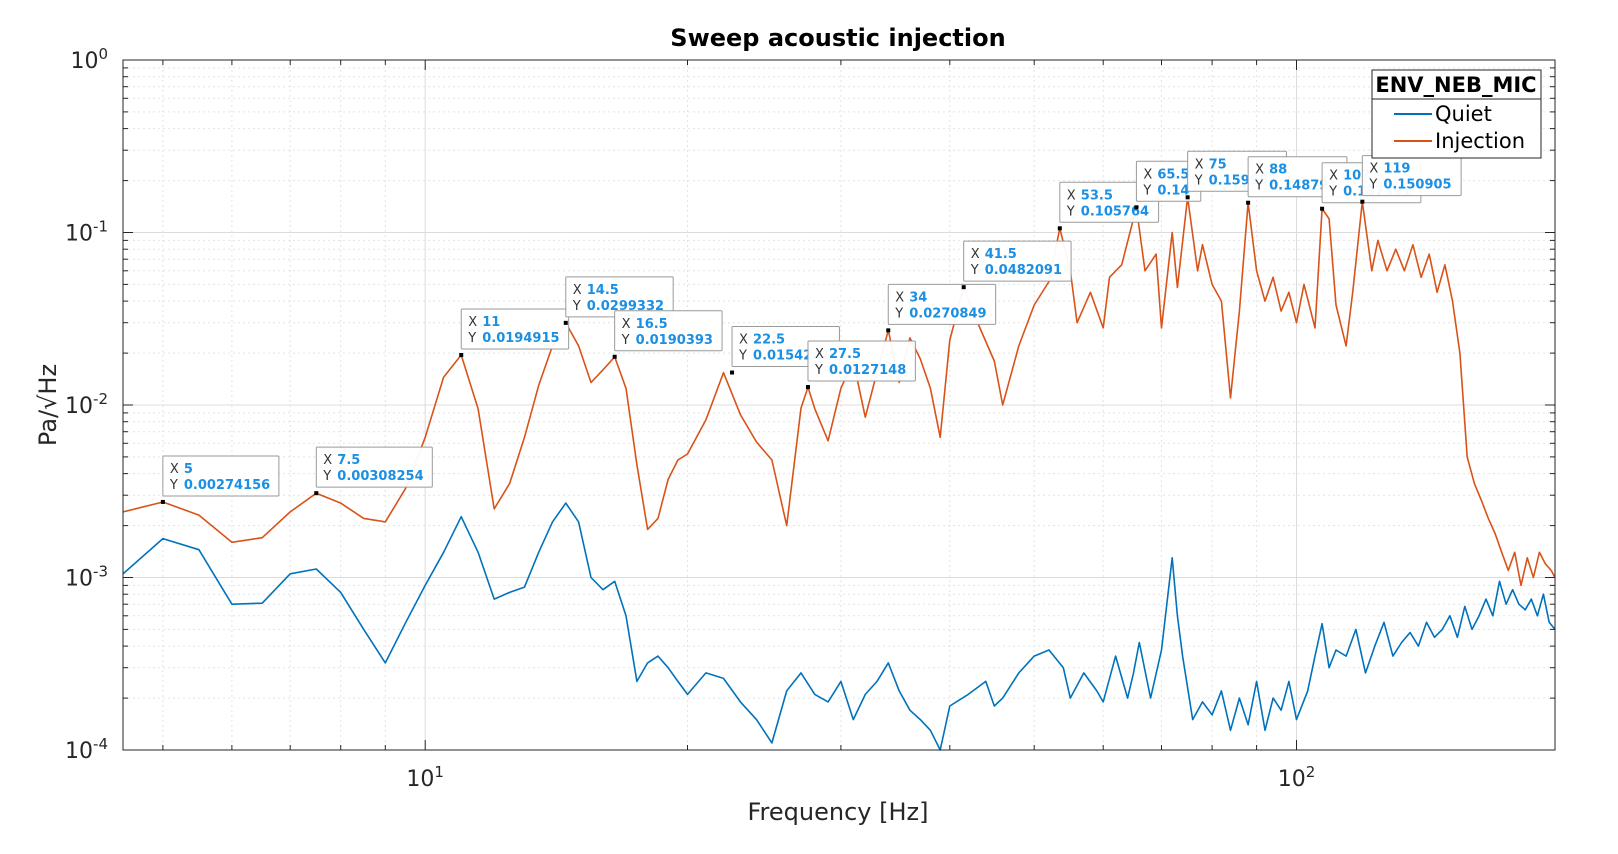 The height and width of the screenshot is (854, 1618). Describe the element at coordinates (1001, 254) in the screenshot. I see `datatip-x-value: 41.5` at that location.